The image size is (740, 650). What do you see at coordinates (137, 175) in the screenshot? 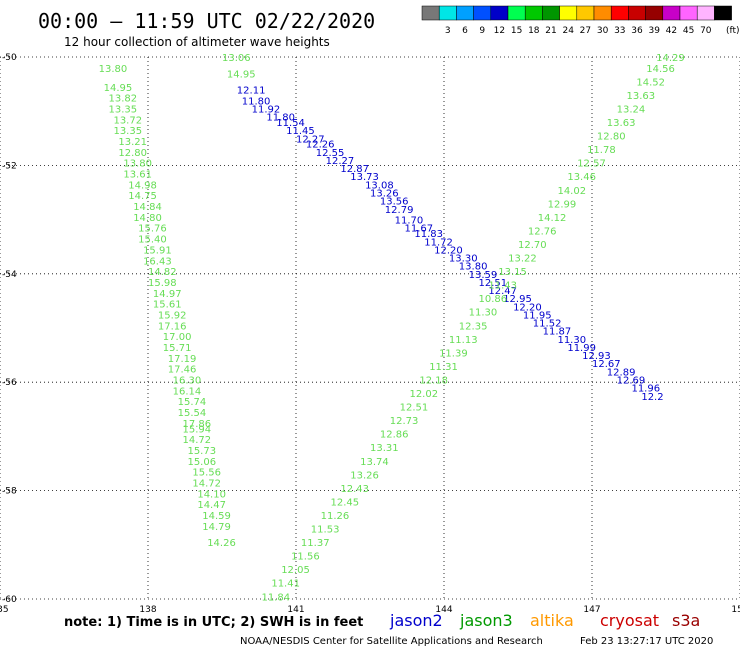
I see `swh-value-label: 13.61` at bounding box center [137, 175].